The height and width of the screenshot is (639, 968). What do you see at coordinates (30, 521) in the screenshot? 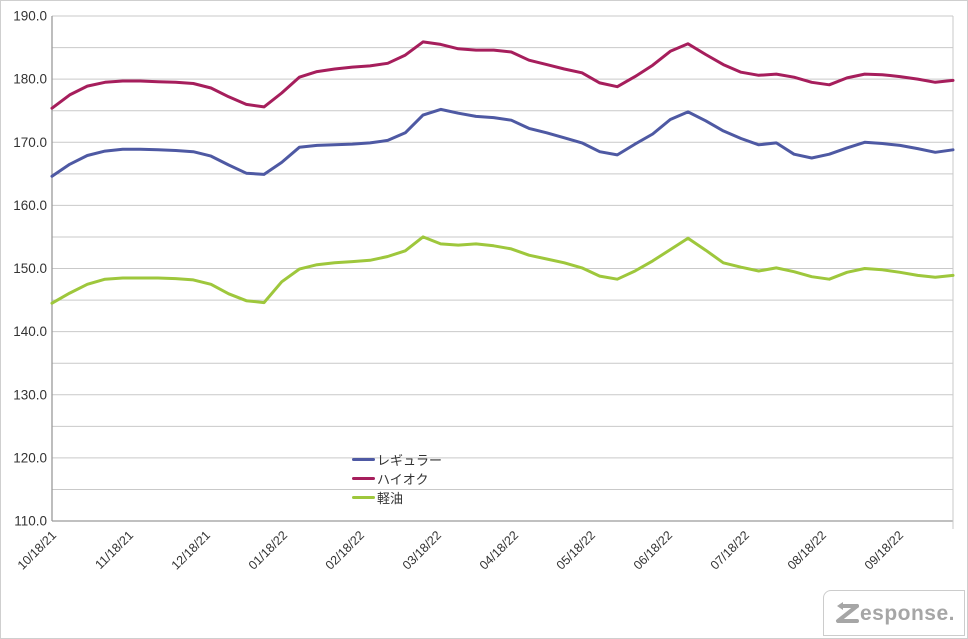
I see `y-tick-label: 110.0` at bounding box center [30, 521].